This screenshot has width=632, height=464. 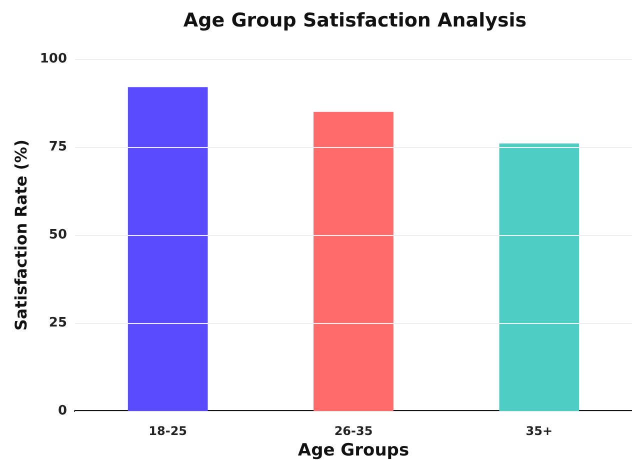 What do you see at coordinates (57, 235) in the screenshot?
I see `y-tick-label: 50` at bounding box center [57, 235].